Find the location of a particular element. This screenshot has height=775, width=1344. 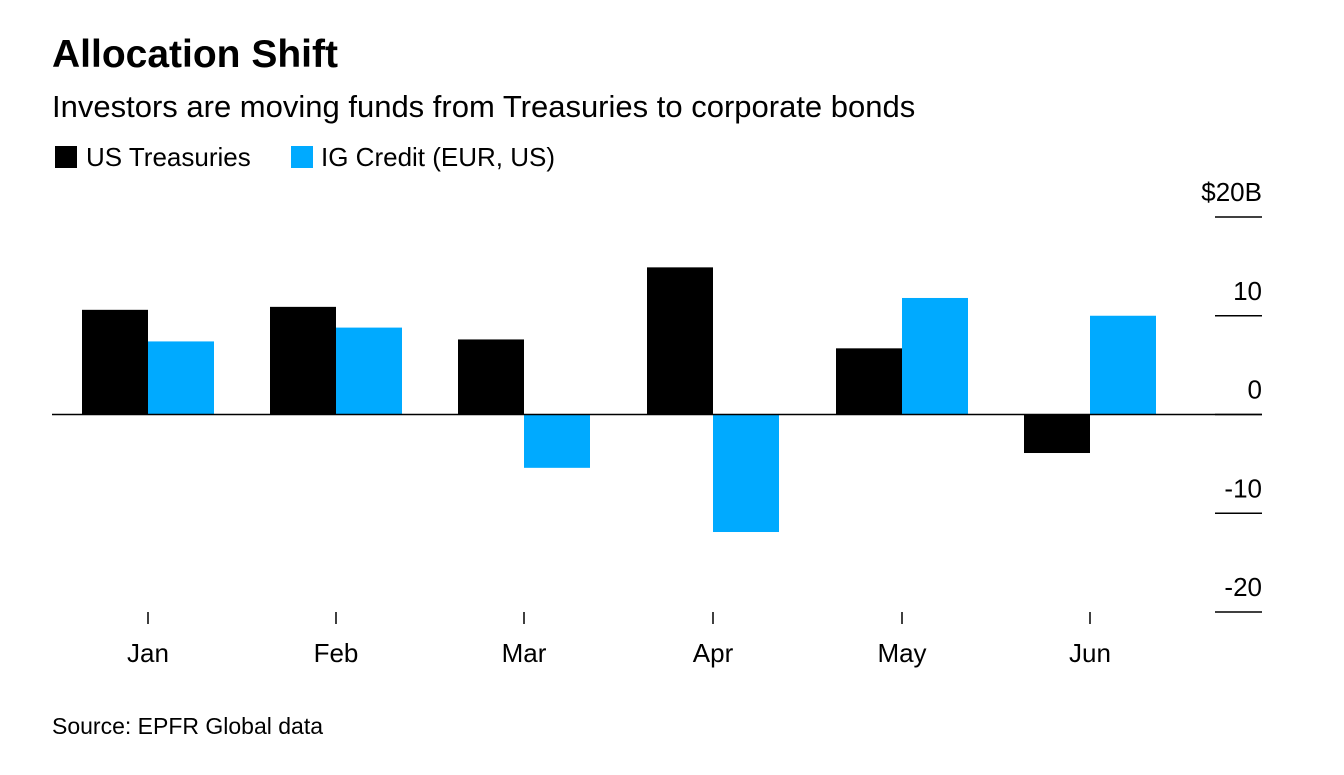

legend-swatch-us-treasuries is located at coordinates (66, 157).